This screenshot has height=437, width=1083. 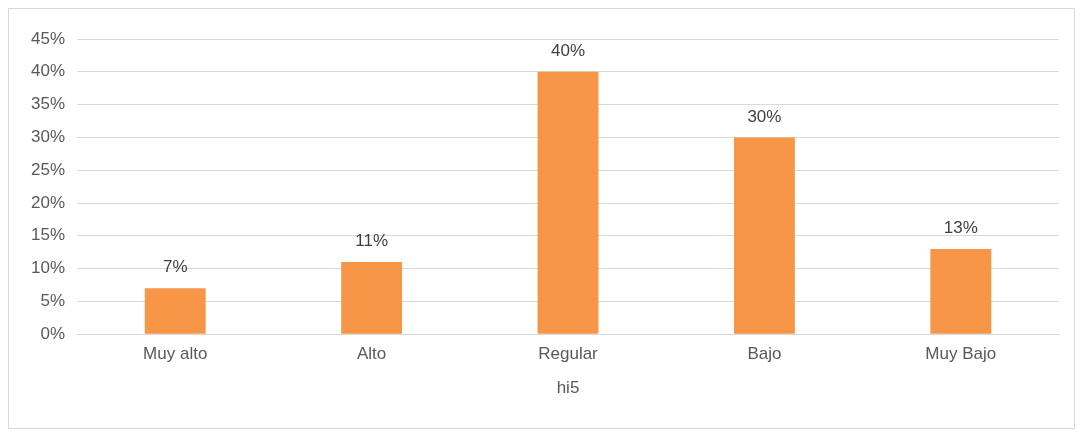 I want to click on x-axis-title: hi5, so click(x=568, y=388).